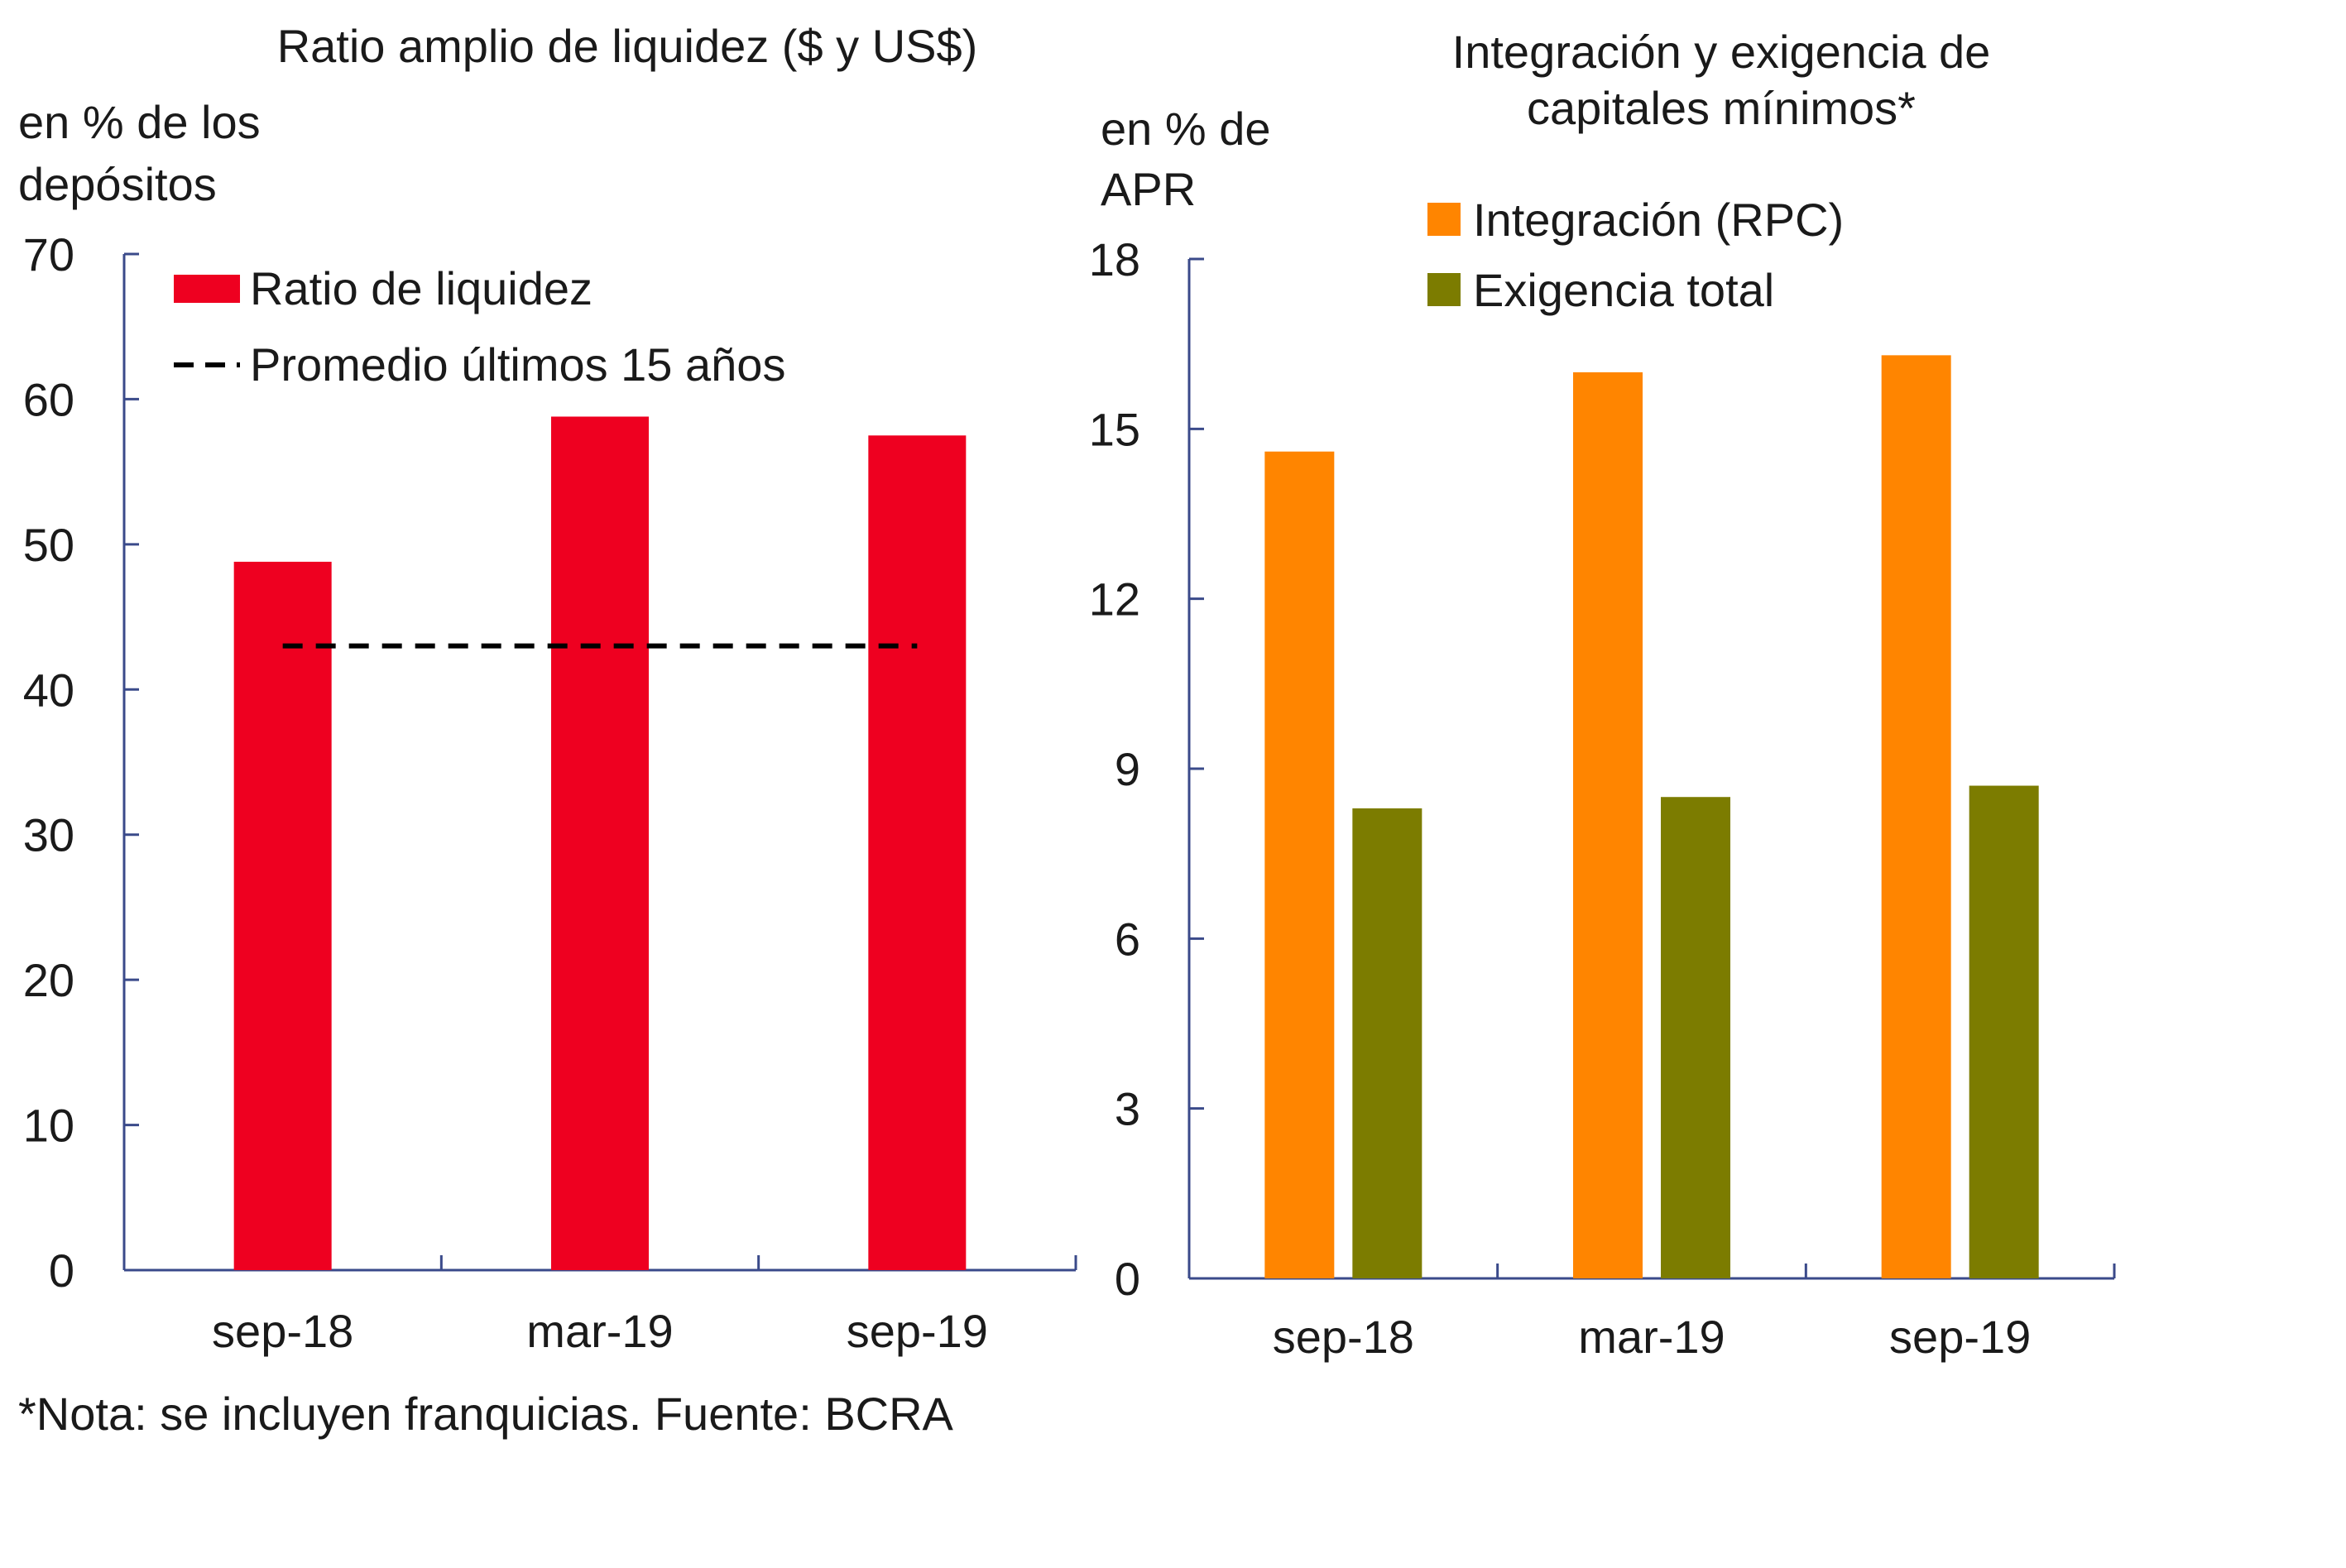 The image size is (2346, 1568). What do you see at coordinates (49, 255) in the screenshot?
I see `left-y-tick-label: 70` at bounding box center [49, 255].